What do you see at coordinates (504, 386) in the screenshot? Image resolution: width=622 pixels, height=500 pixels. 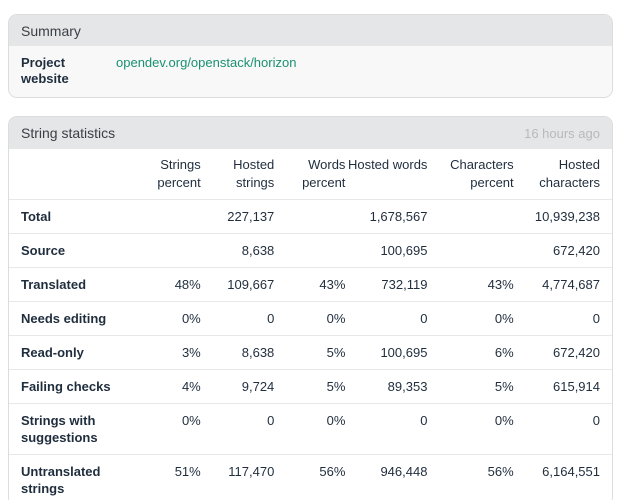 I see `cell-characters-percent: 5%` at bounding box center [504, 386].